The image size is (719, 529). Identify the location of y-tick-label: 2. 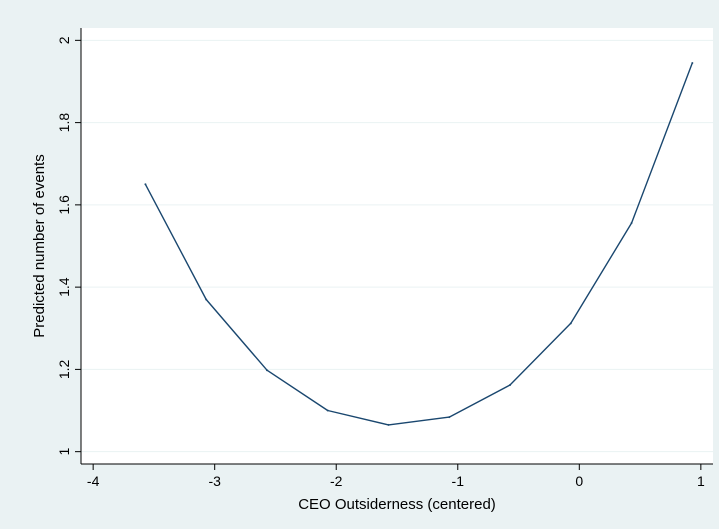
(64, 40).